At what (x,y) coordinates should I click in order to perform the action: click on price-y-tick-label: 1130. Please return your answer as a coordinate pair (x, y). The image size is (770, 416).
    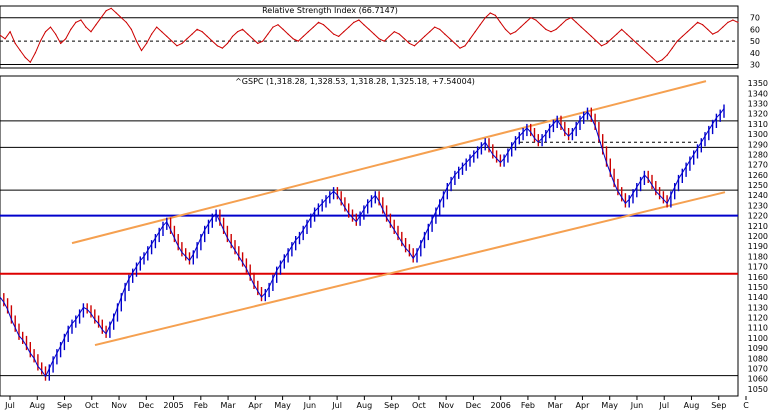
    Looking at the image, I should click on (758, 307).